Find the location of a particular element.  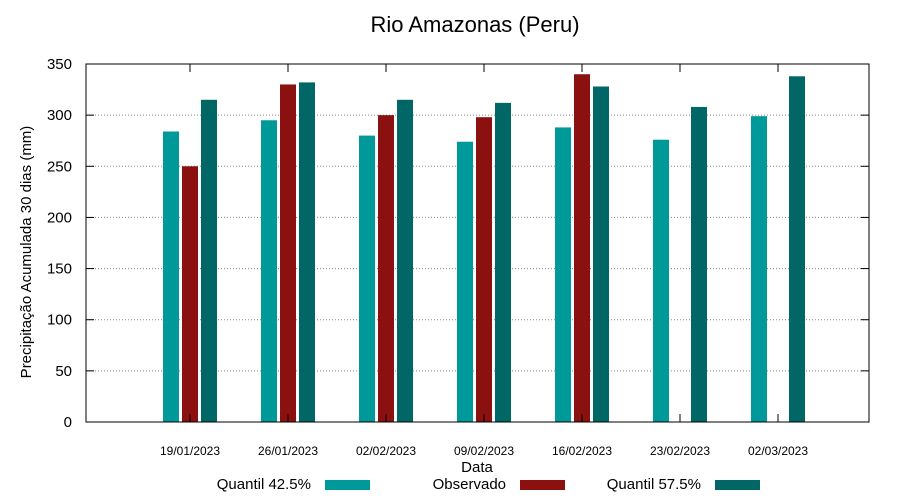

legend-label: Quantil 42.5% is located at coordinates (264, 484).